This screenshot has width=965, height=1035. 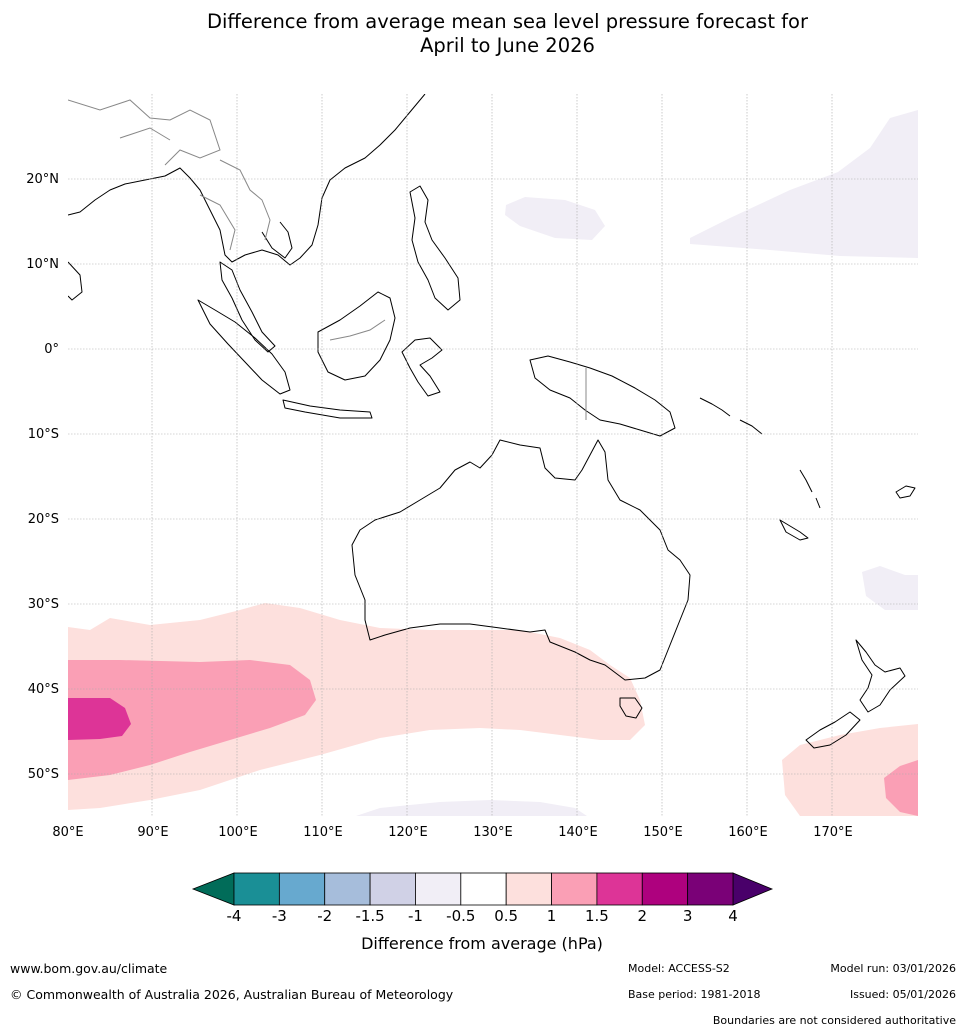 I want to click on solomon-islands-outline, so click(x=731, y=416).